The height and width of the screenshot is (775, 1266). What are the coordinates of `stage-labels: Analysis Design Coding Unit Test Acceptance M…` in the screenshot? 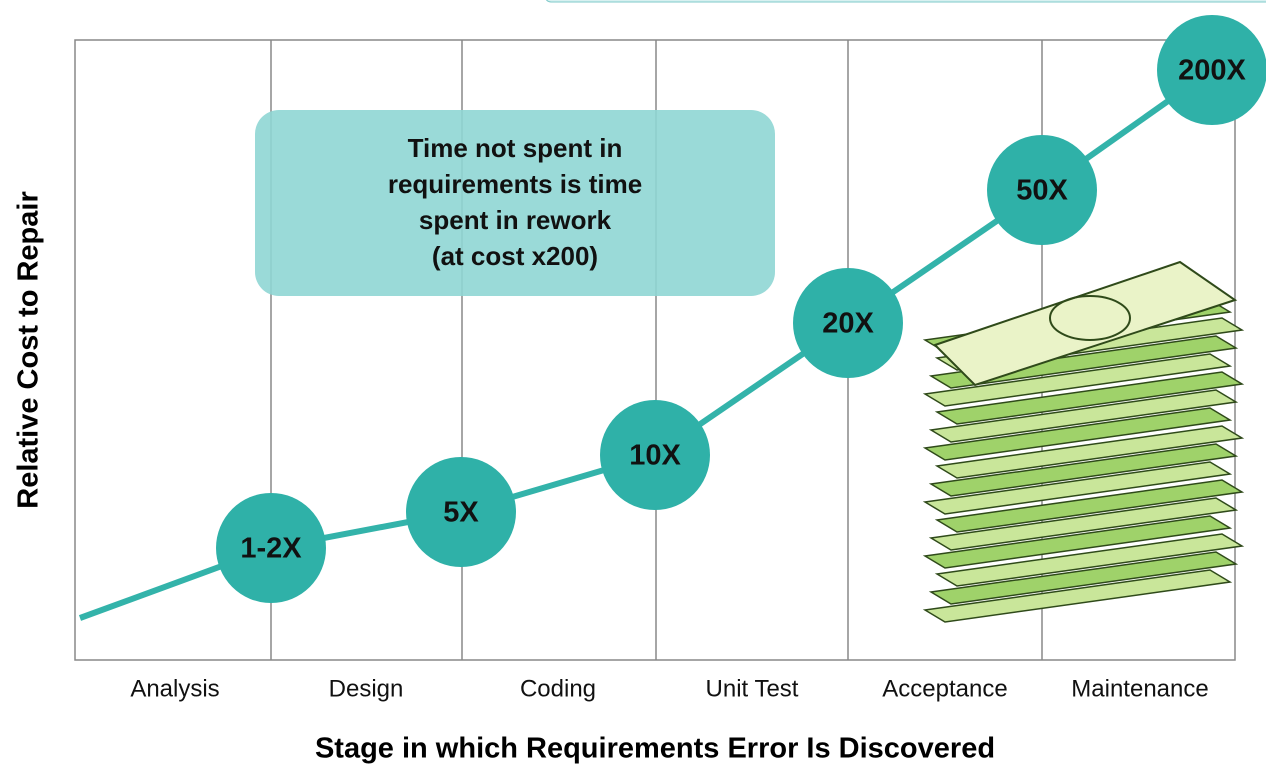 It's located at (669, 688).